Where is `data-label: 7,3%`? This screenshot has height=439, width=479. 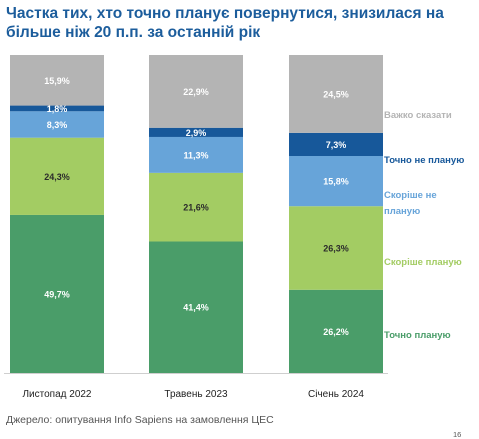
data-label: 7,3% is located at coordinates (336, 145).